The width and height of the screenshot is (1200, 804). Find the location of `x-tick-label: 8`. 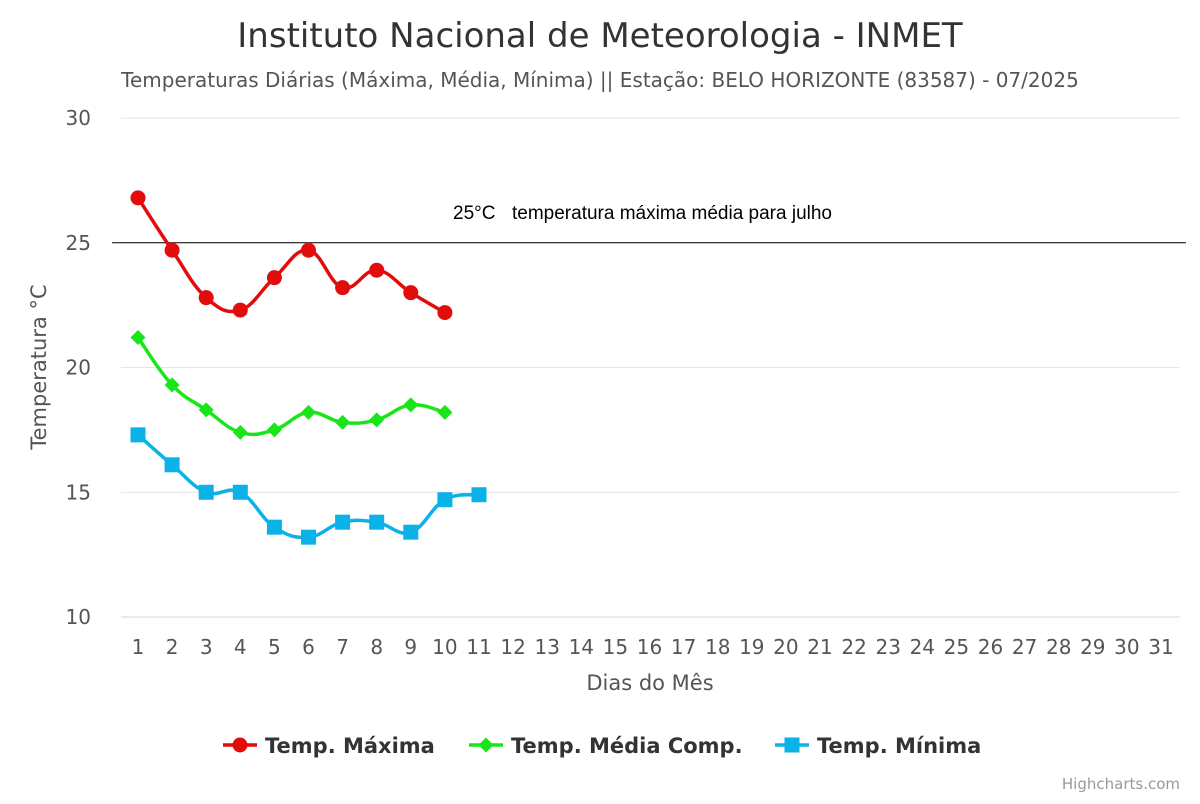

x-tick-label: 8 is located at coordinates (376, 647).